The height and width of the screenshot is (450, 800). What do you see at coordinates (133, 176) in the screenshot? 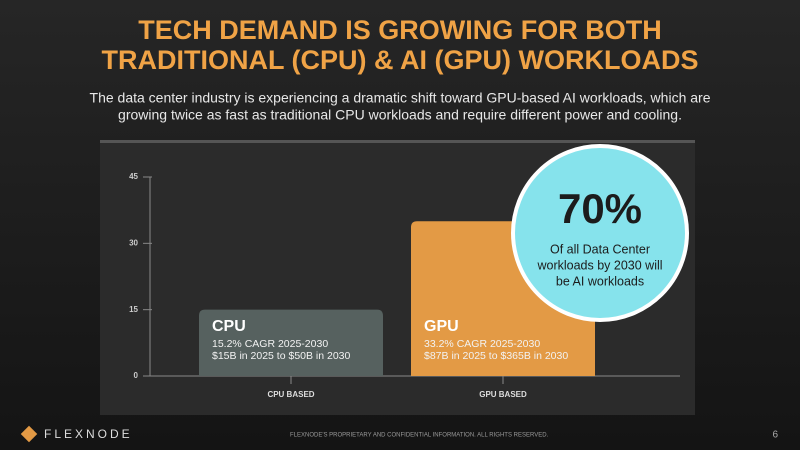
I see `y-tick-label: 45` at bounding box center [133, 176].